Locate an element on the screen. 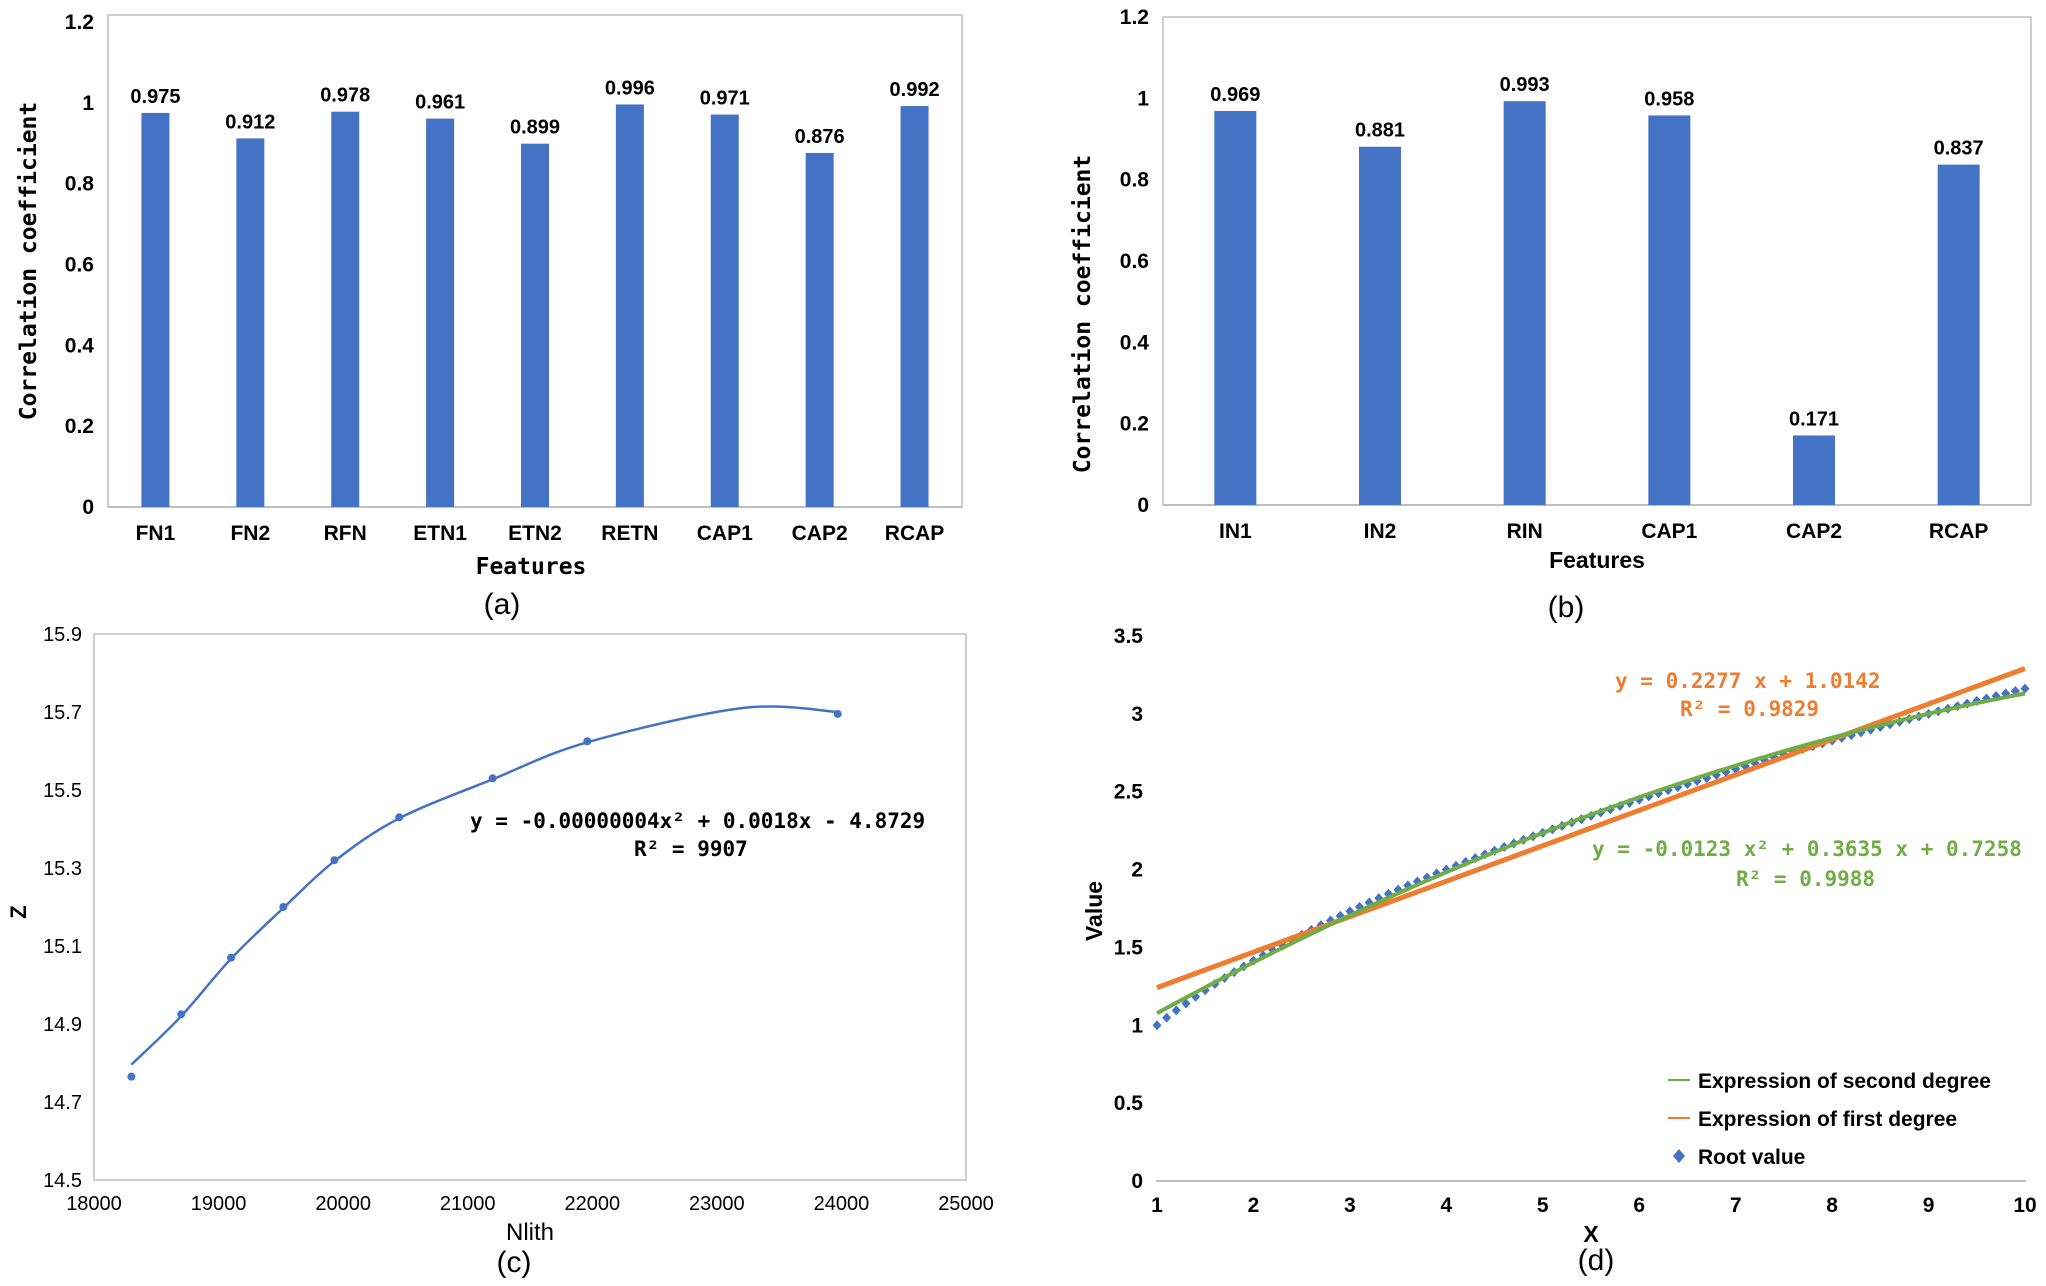 The height and width of the screenshot is (1286, 2046). chart-a-bar-cap1 is located at coordinates (724, 310).